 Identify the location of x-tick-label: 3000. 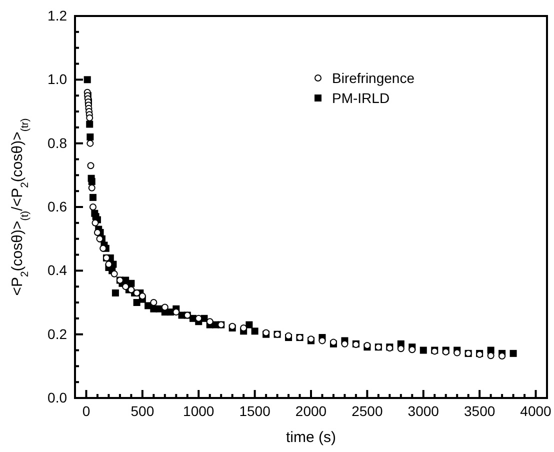
(424, 410).